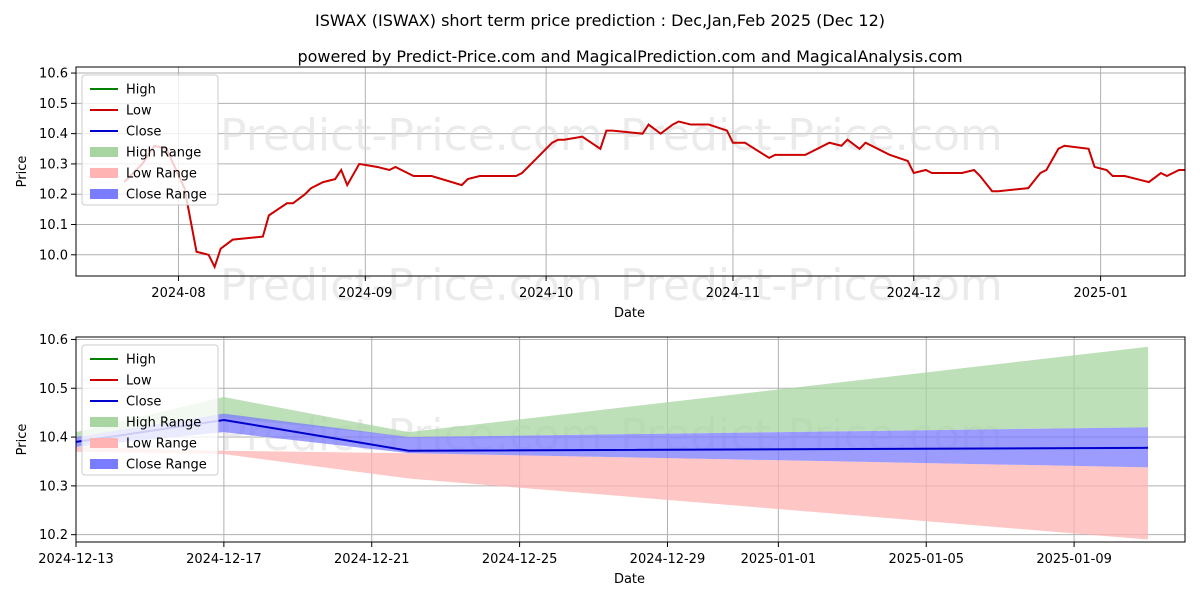 The height and width of the screenshot is (600, 1200). What do you see at coordinates (76, 559) in the screenshot?
I see `x-tick-label: 2024-12-13` at bounding box center [76, 559].